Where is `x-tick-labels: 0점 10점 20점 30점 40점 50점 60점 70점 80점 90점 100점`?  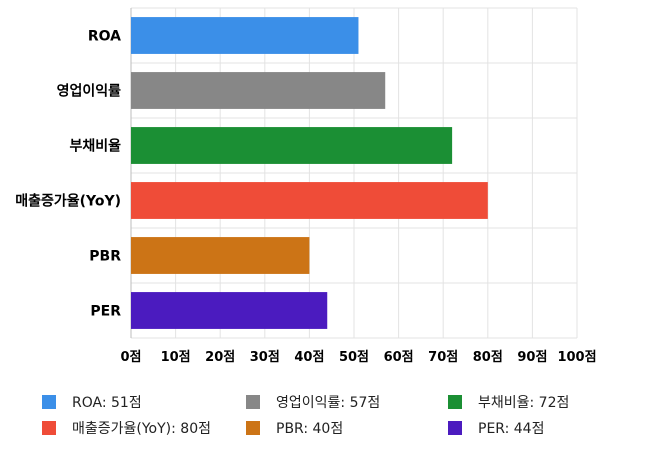 x-tick-labels: 0점 10점 20점 30점 40점 50점 60점 70점 80점 90점 100점 is located at coordinates (358, 357).